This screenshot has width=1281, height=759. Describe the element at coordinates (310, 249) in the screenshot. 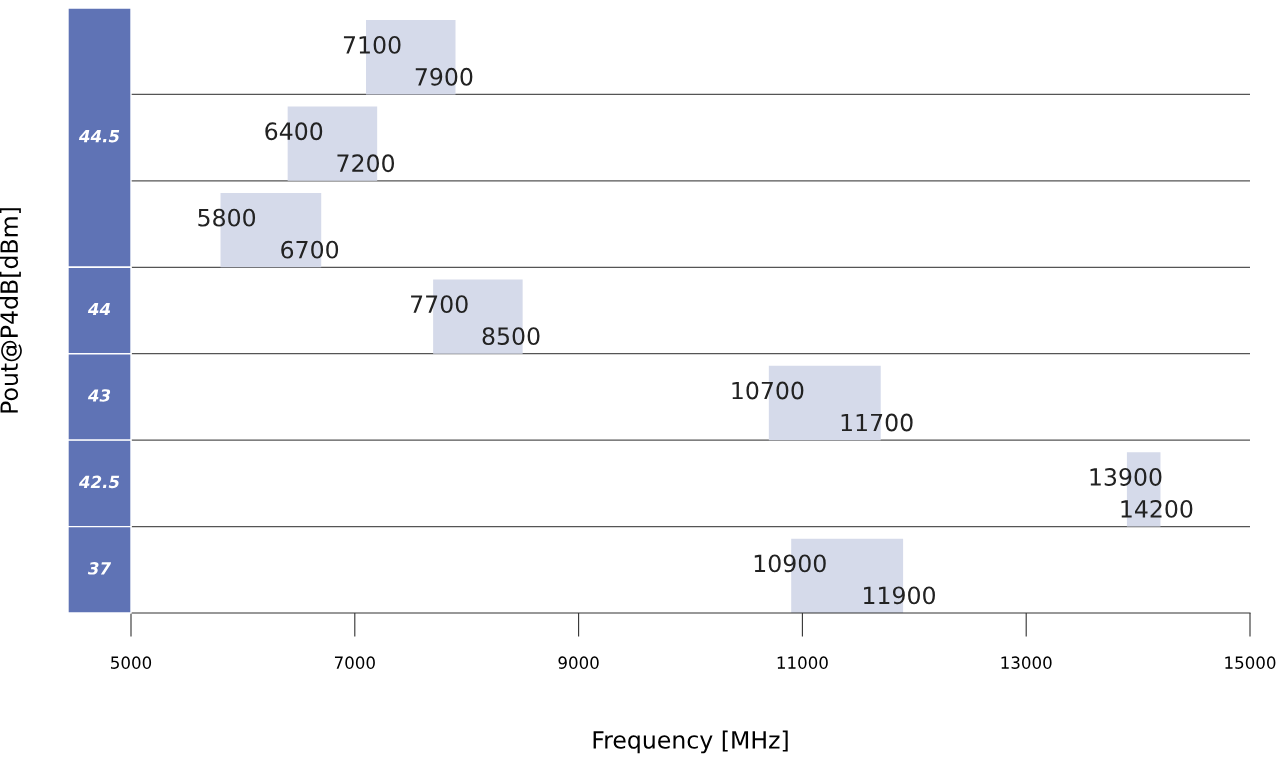

I see `annotation: 6700` at that location.